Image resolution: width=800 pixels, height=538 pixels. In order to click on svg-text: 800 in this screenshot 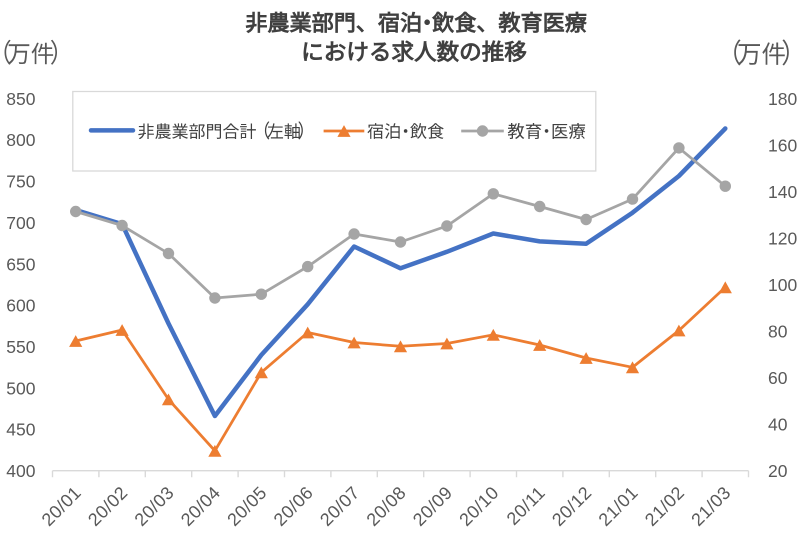, I will do `click(20, 140)`.